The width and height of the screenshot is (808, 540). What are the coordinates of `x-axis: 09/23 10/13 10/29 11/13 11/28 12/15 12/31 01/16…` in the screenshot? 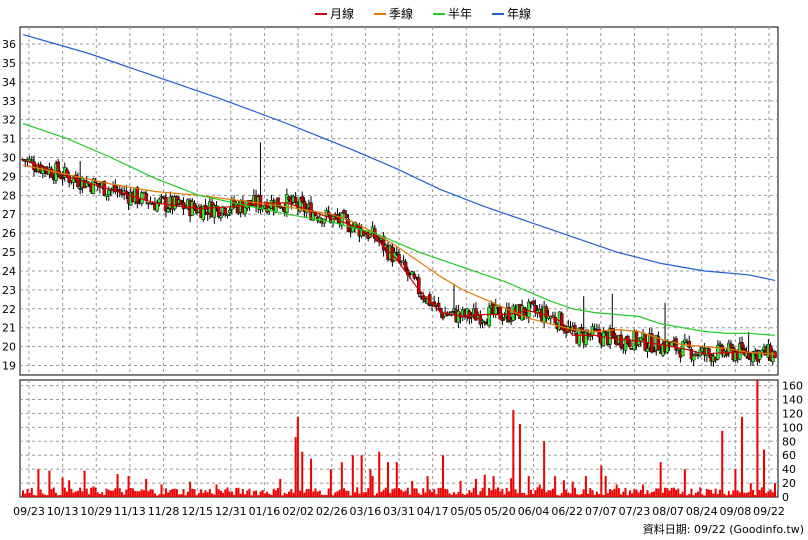 It's located at (399, 511).